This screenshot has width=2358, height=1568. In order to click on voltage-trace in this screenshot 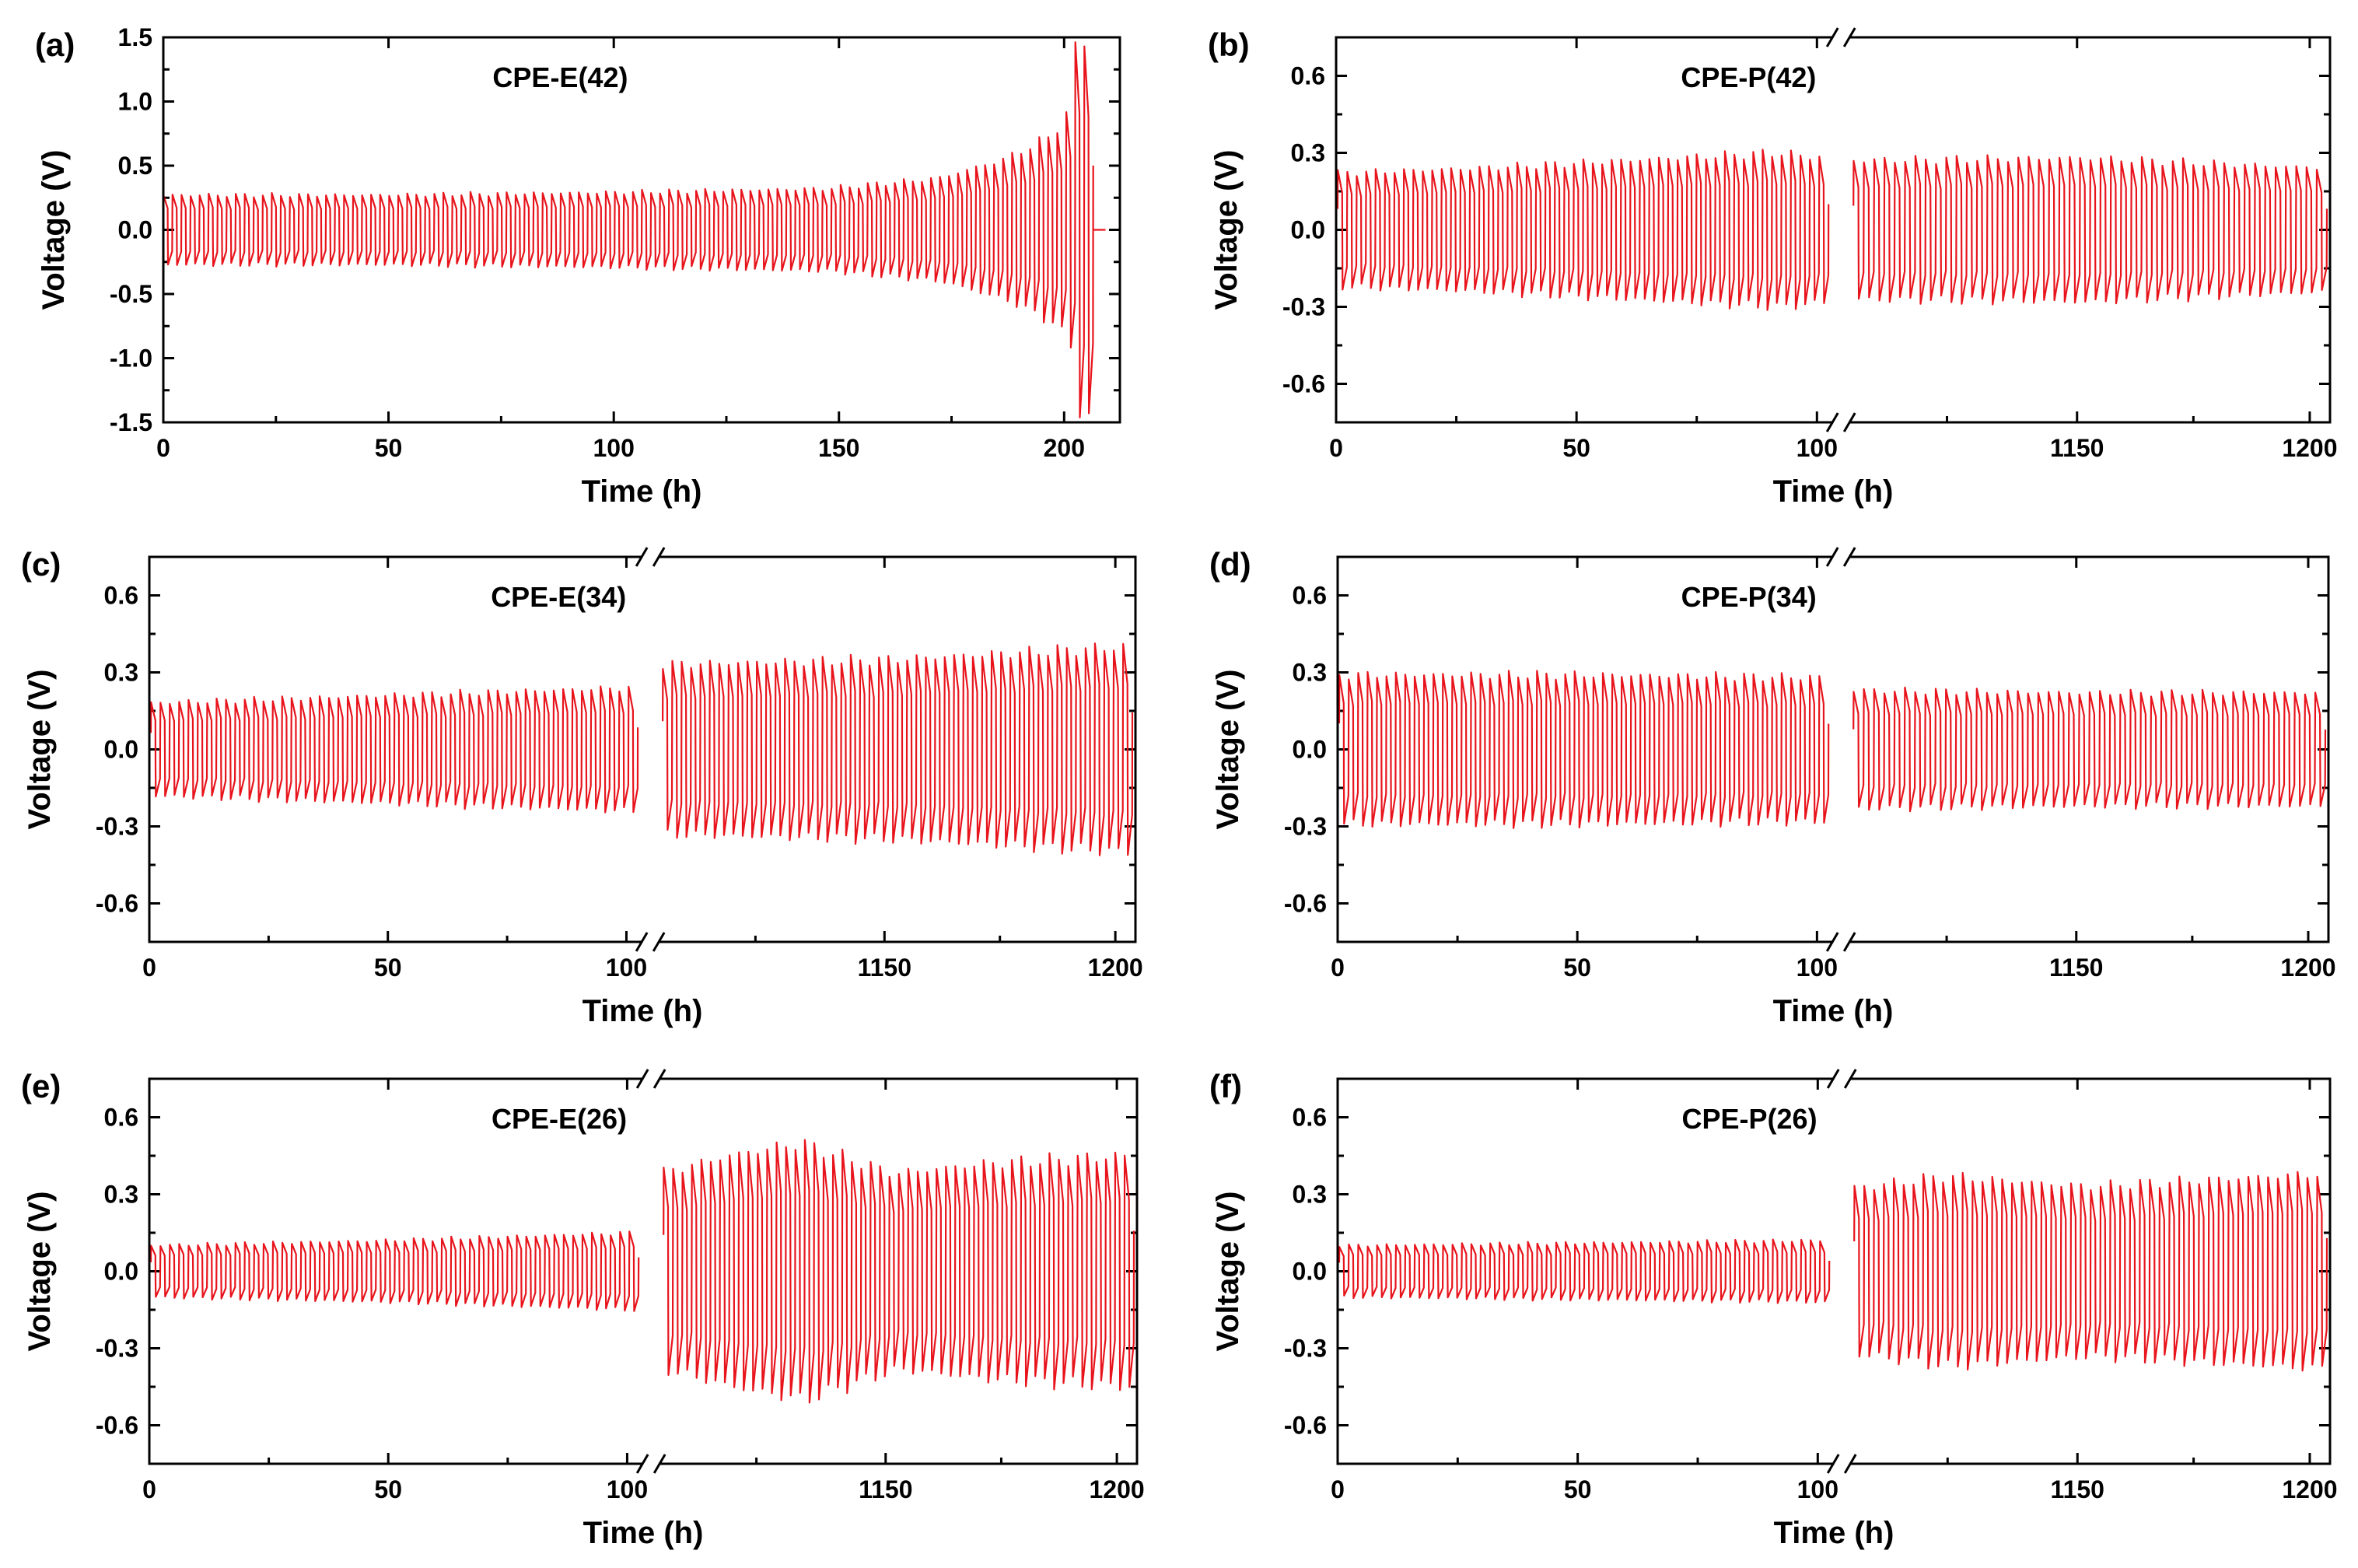, I will do `click(628, 230)`.